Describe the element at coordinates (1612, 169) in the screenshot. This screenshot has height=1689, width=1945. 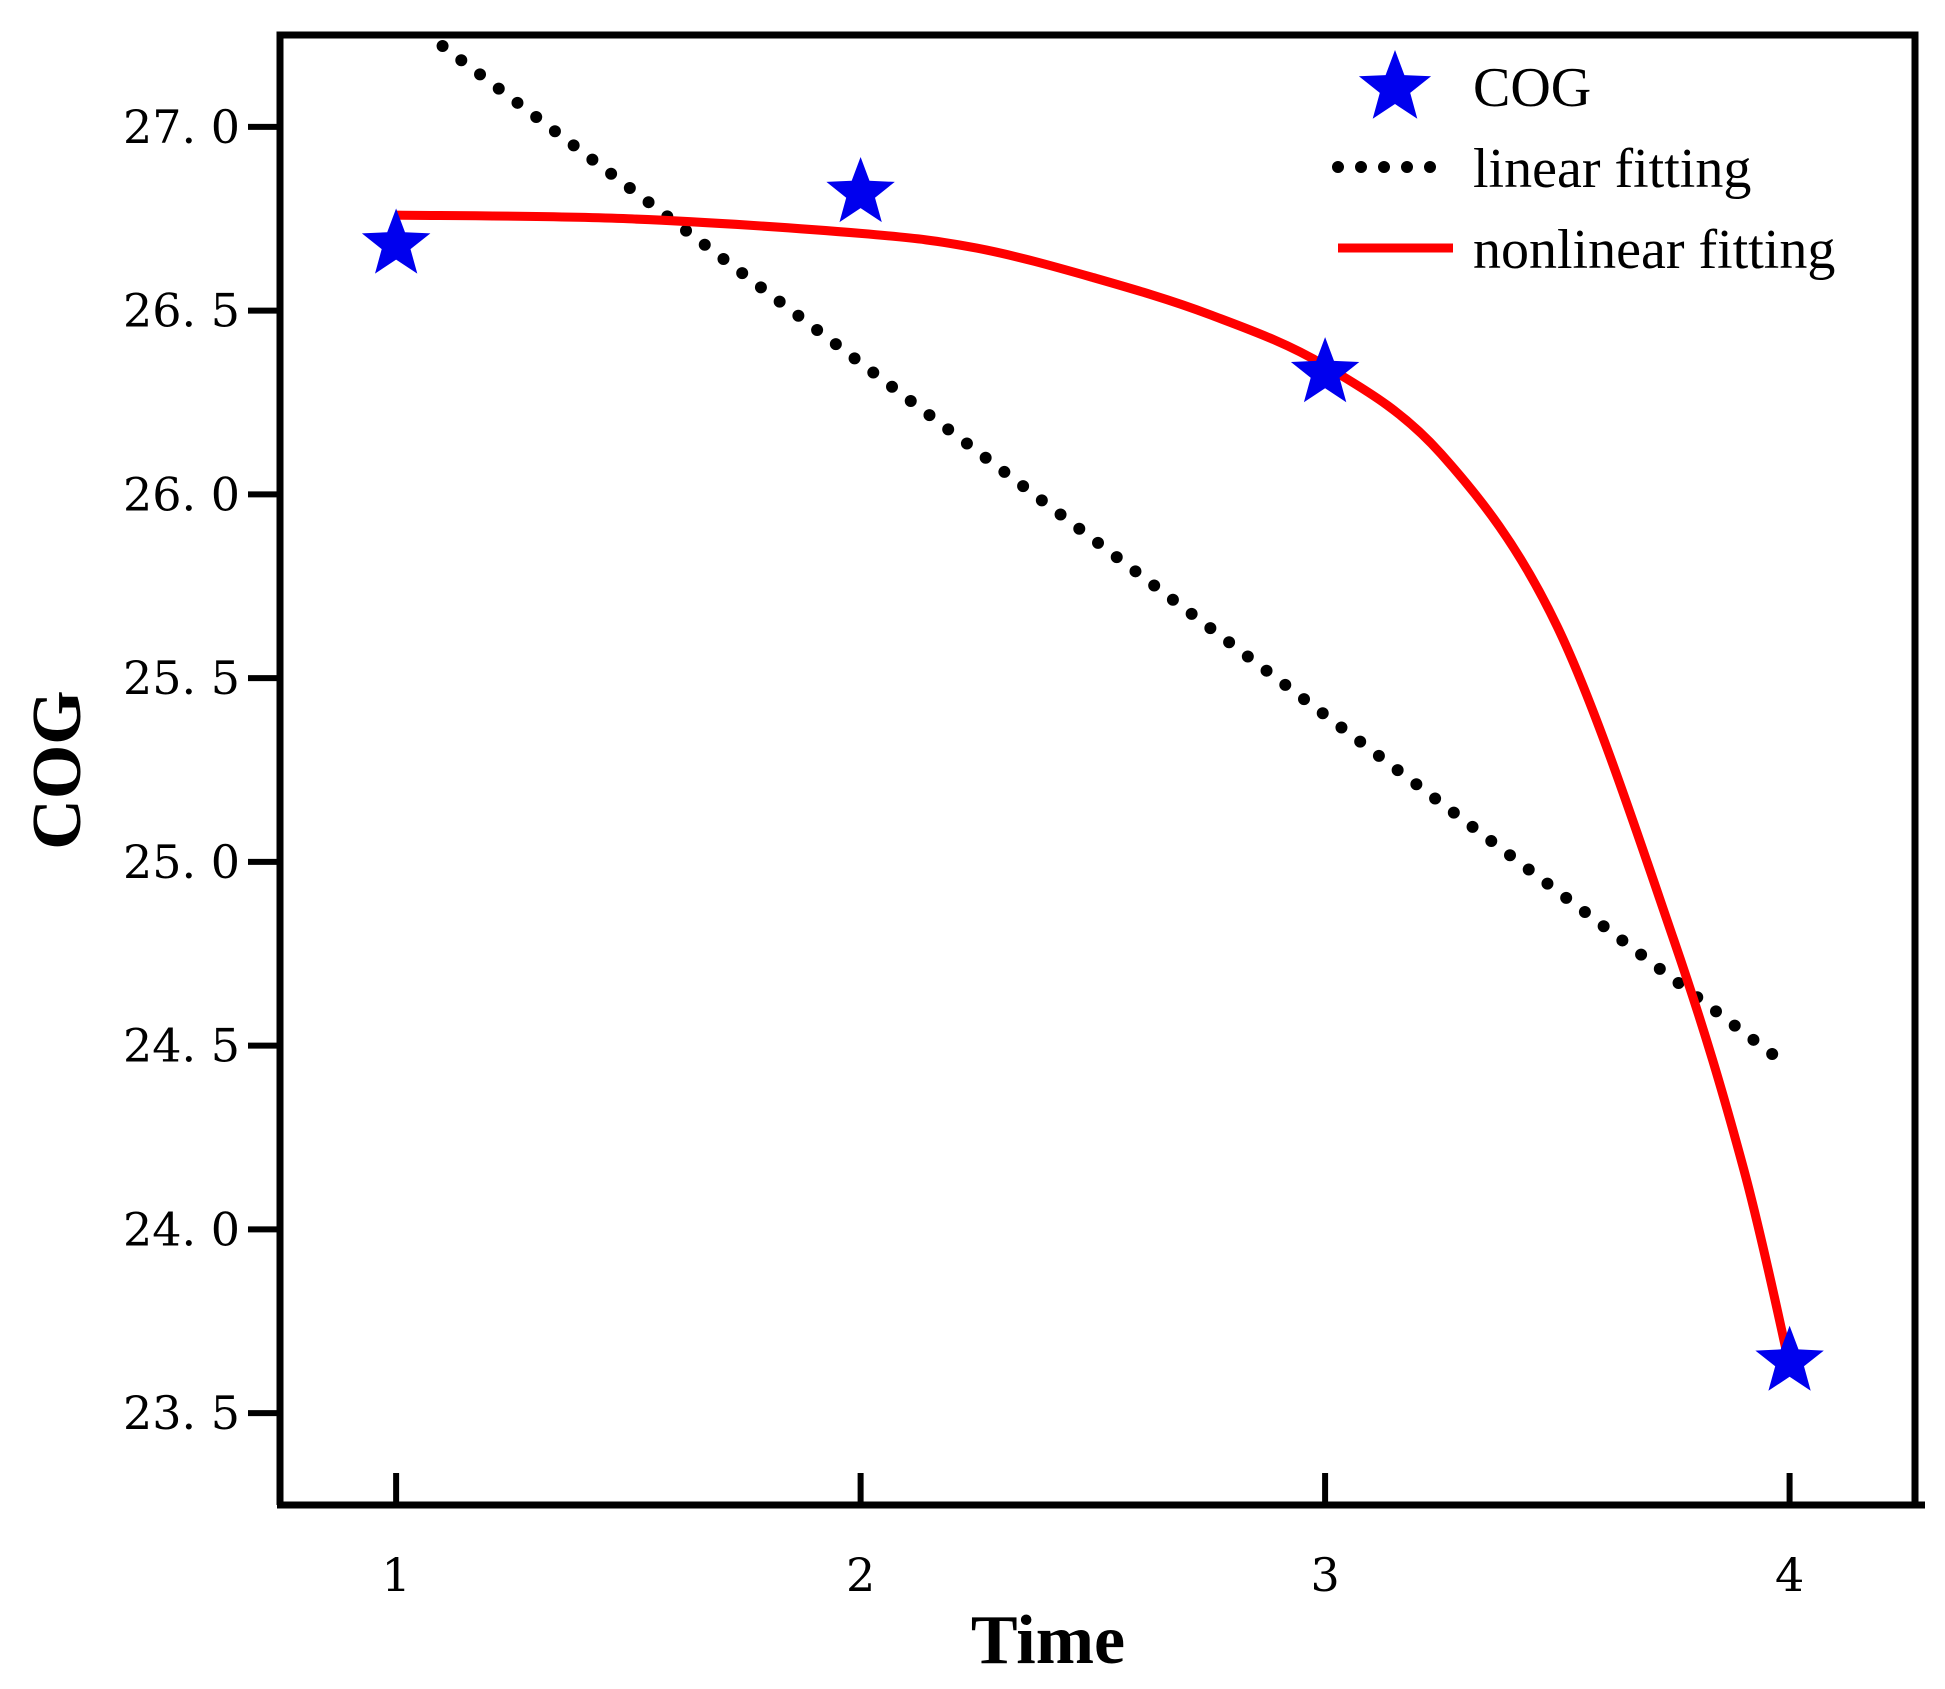
I see `legend-label-linear: linear fitting` at that location.